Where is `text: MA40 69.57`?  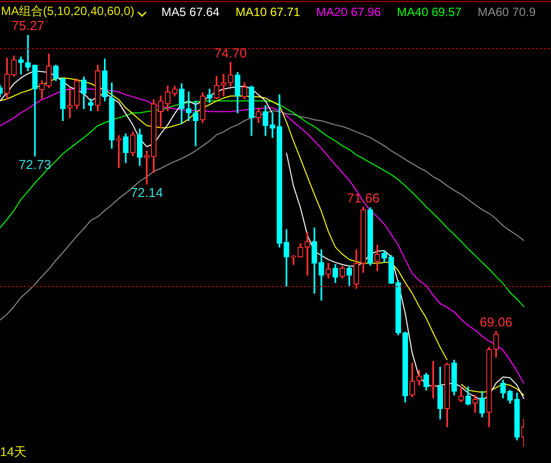
text: MA40 69.57 is located at coordinates (429, 11).